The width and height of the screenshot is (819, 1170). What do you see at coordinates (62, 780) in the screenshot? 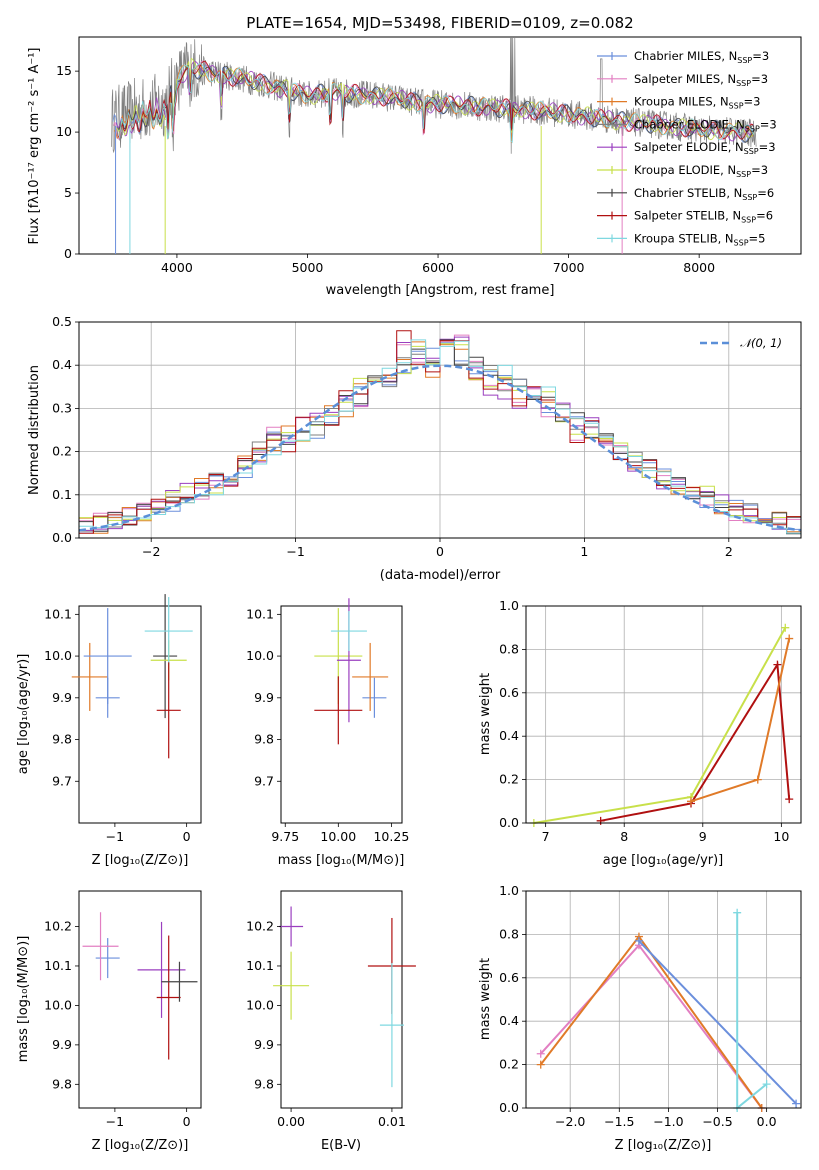
I see `age-z-y-tick-label: 9.7` at bounding box center [62, 780].